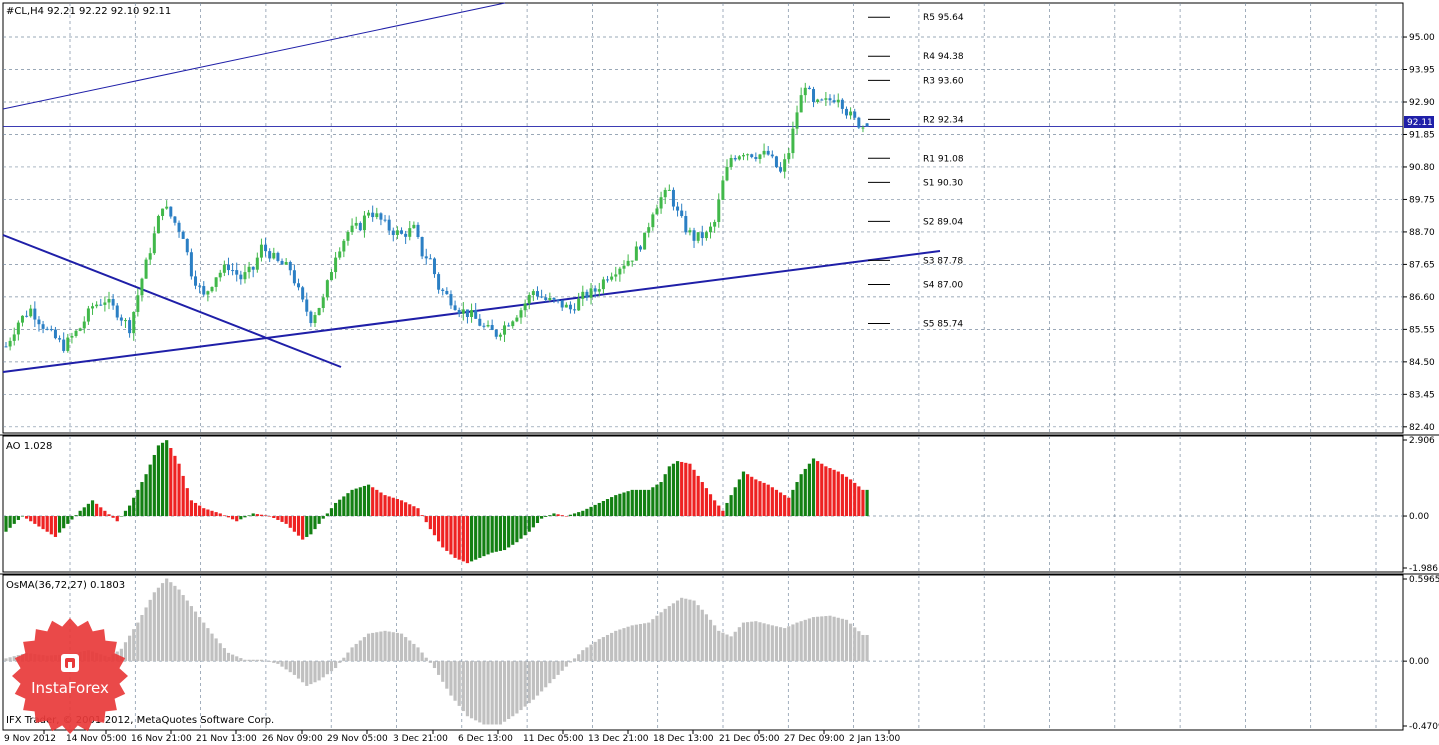  Describe the element at coordinates (292, 739) in the screenshot. I see `x-tick-label: 26 Nov 09:00` at that location.